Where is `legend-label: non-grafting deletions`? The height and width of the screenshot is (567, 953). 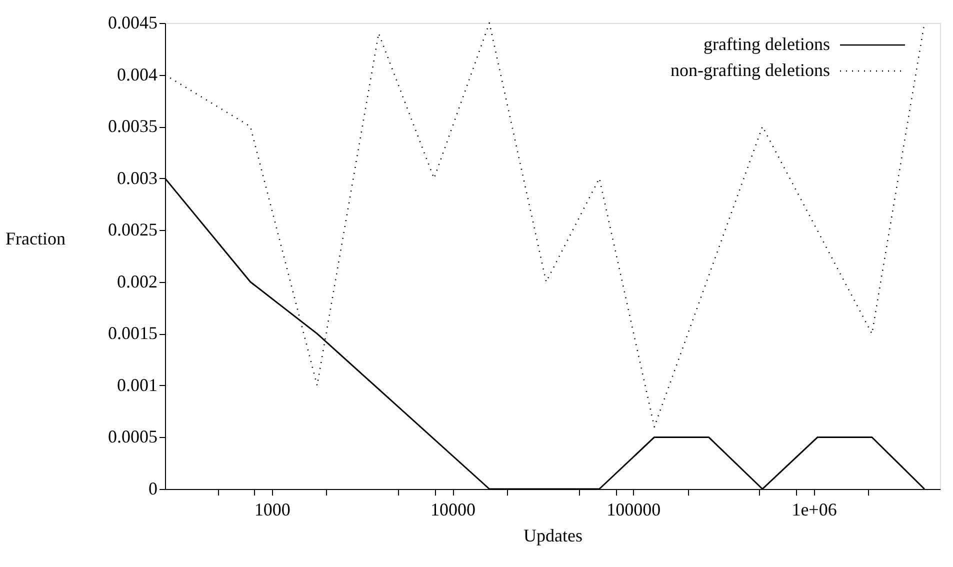 legend-label: non-grafting deletions is located at coordinates (750, 70).